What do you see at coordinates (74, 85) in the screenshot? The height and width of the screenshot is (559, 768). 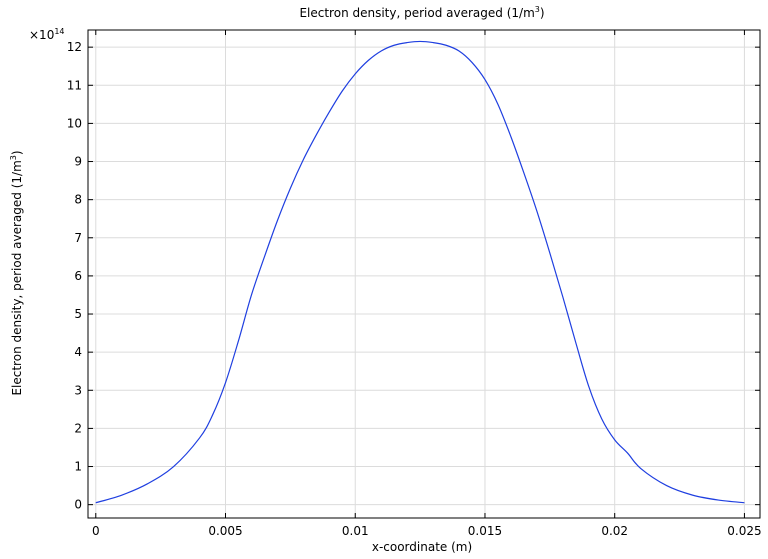 I see `y-tick-label: 11` at bounding box center [74, 85].